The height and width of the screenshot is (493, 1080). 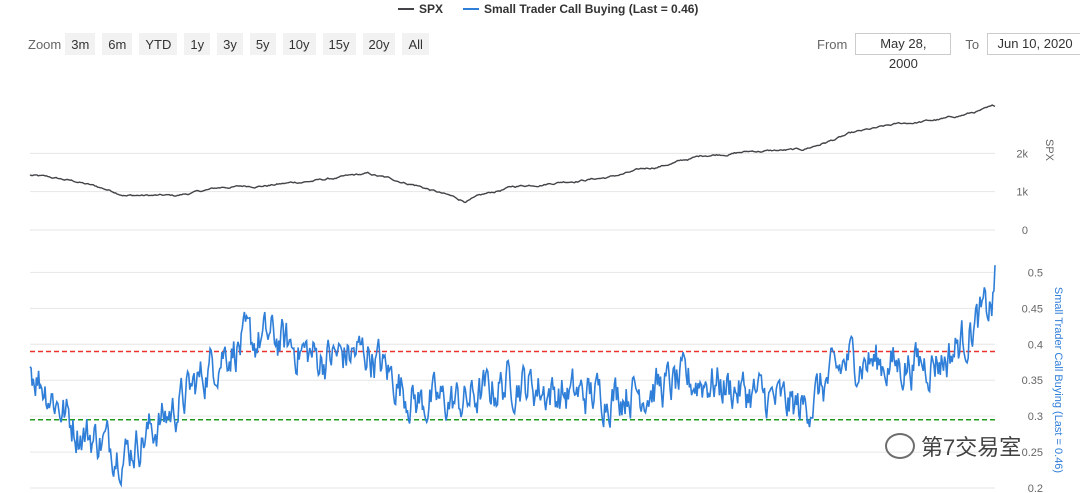 I want to click on legend-swatch-call-buying, so click(x=471, y=9).